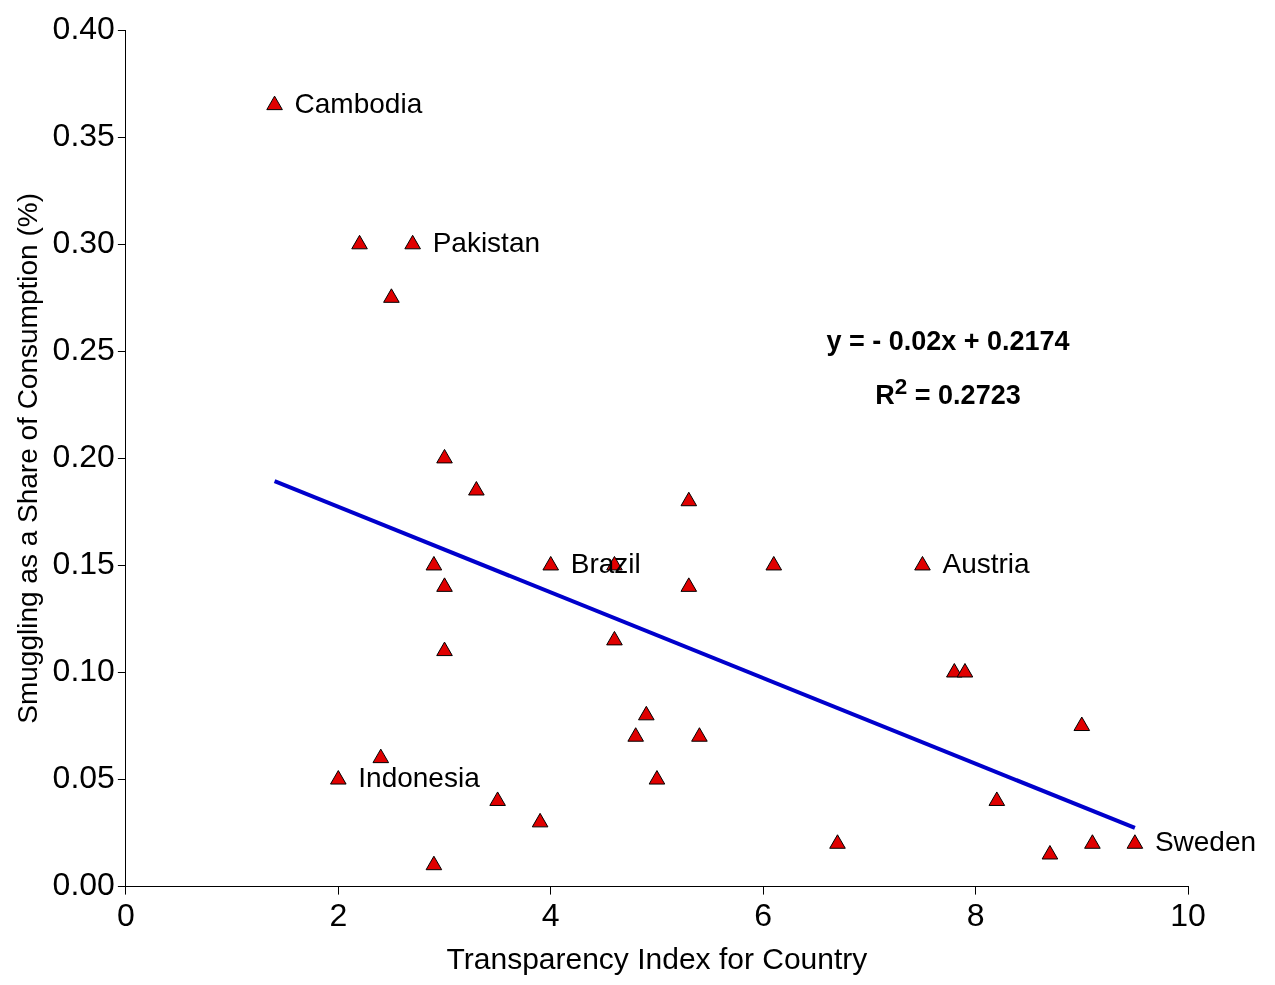  What do you see at coordinates (550, 914) in the screenshot?
I see `x-tick-label: 4` at bounding box center [550, 914].